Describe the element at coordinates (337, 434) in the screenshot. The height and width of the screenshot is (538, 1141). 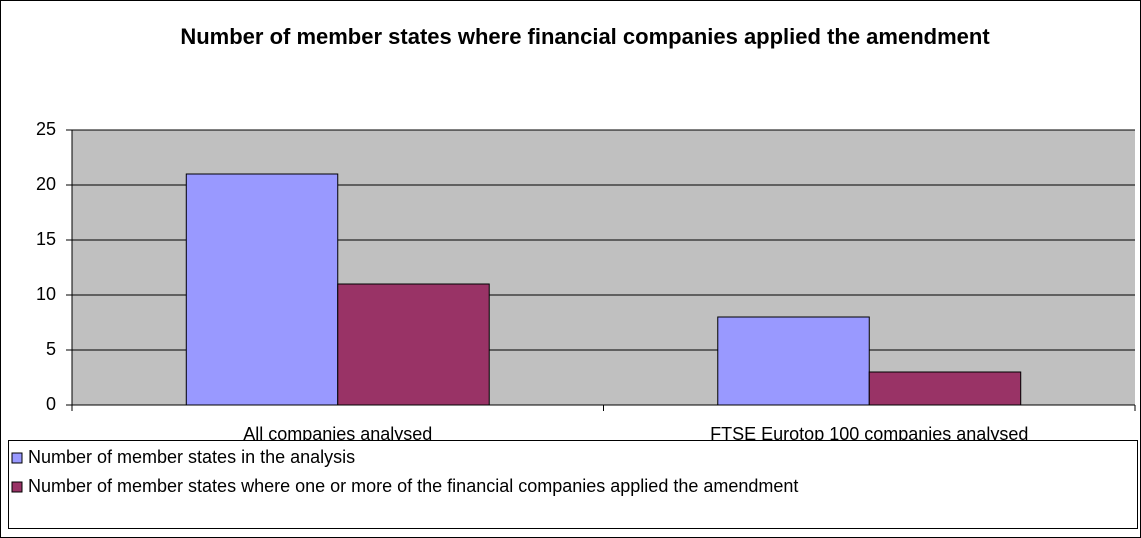
I see `x-tick-label: All companies analysed` at that location.